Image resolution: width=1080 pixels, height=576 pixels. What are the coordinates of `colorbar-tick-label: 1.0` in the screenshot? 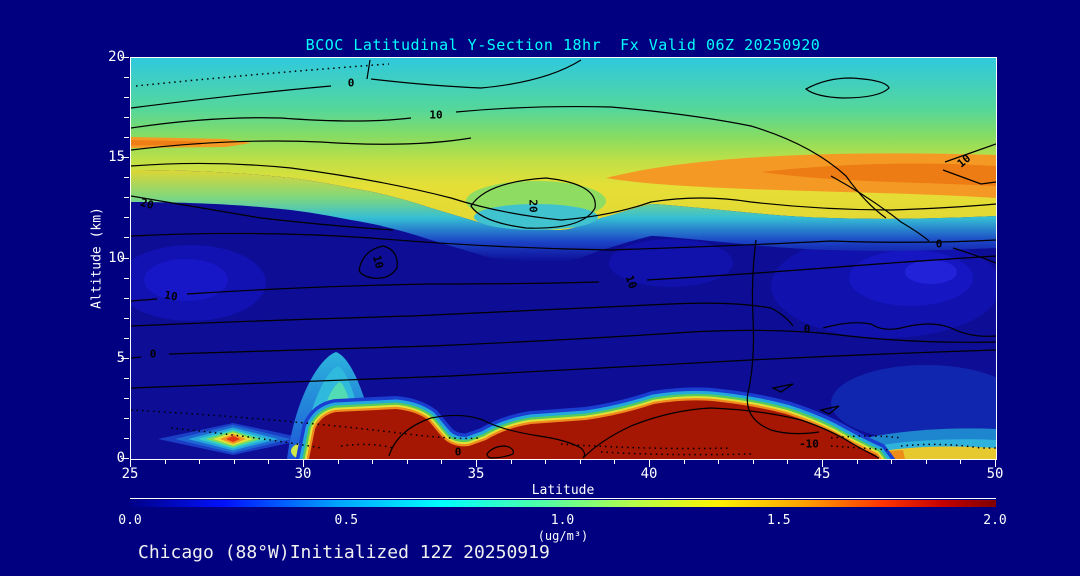 It's located at (562, 520).